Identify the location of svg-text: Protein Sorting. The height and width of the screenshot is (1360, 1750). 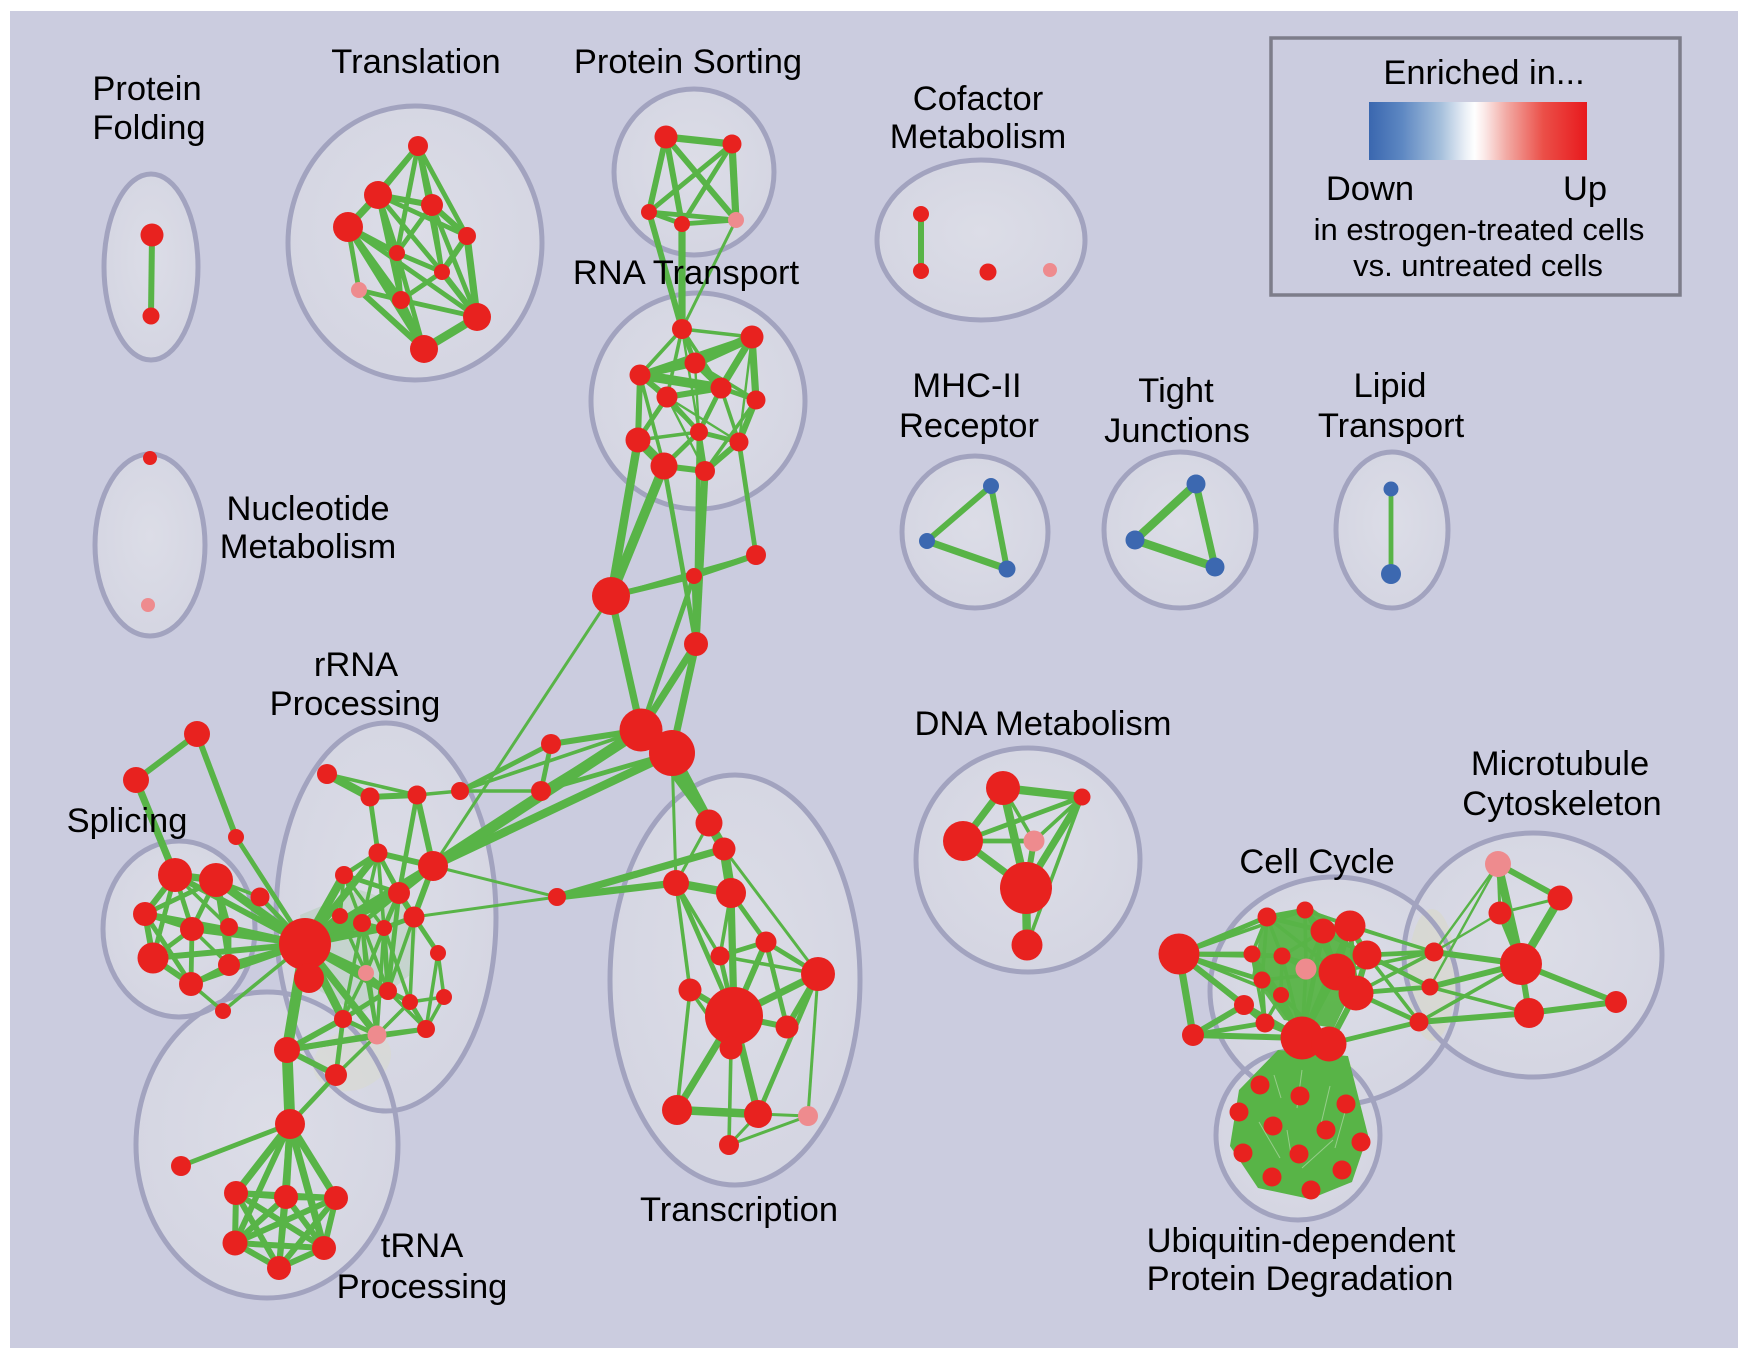
(688, 62).